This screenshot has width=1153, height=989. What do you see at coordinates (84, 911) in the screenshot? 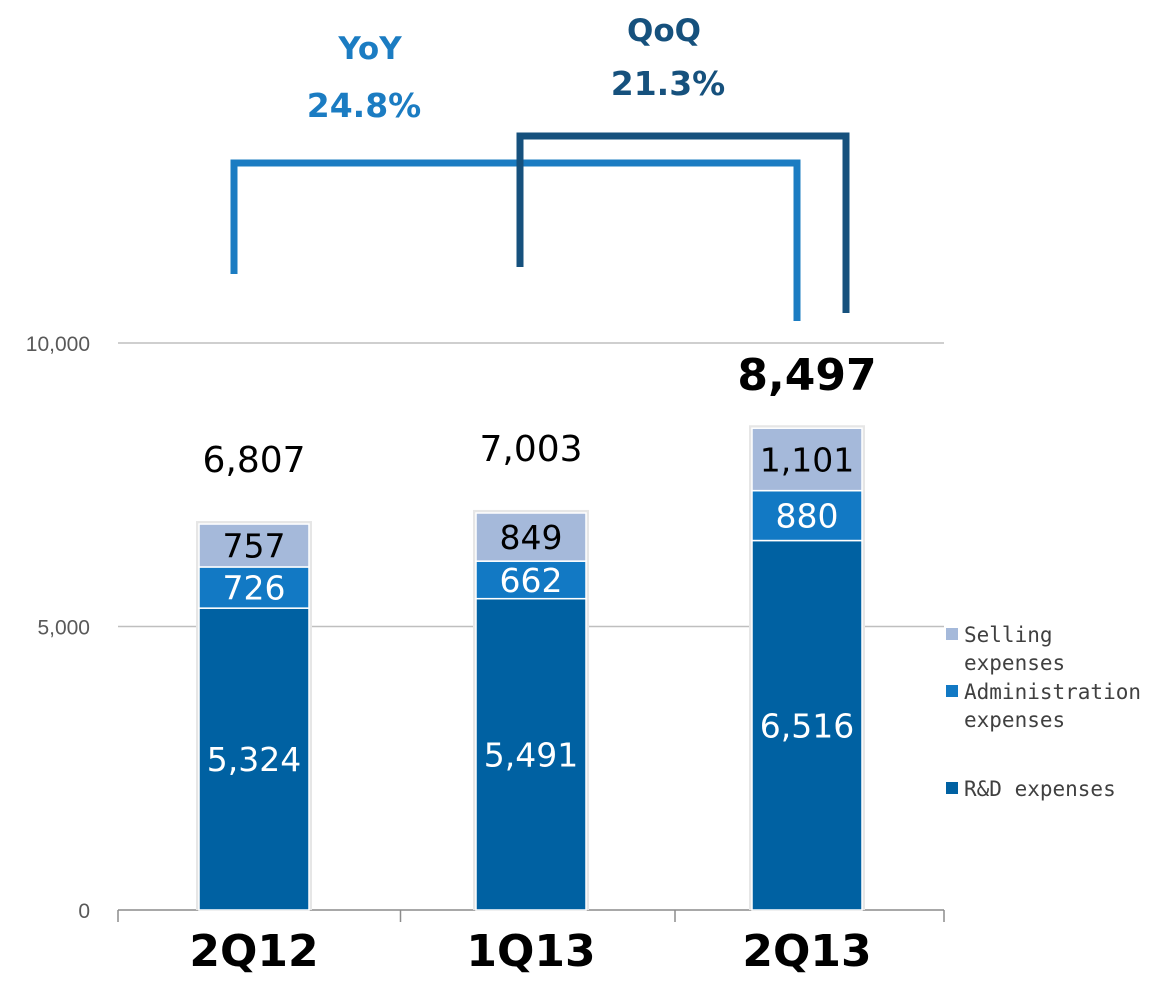
I see `y-tick-label: 0` at bounding box center [84, 911].